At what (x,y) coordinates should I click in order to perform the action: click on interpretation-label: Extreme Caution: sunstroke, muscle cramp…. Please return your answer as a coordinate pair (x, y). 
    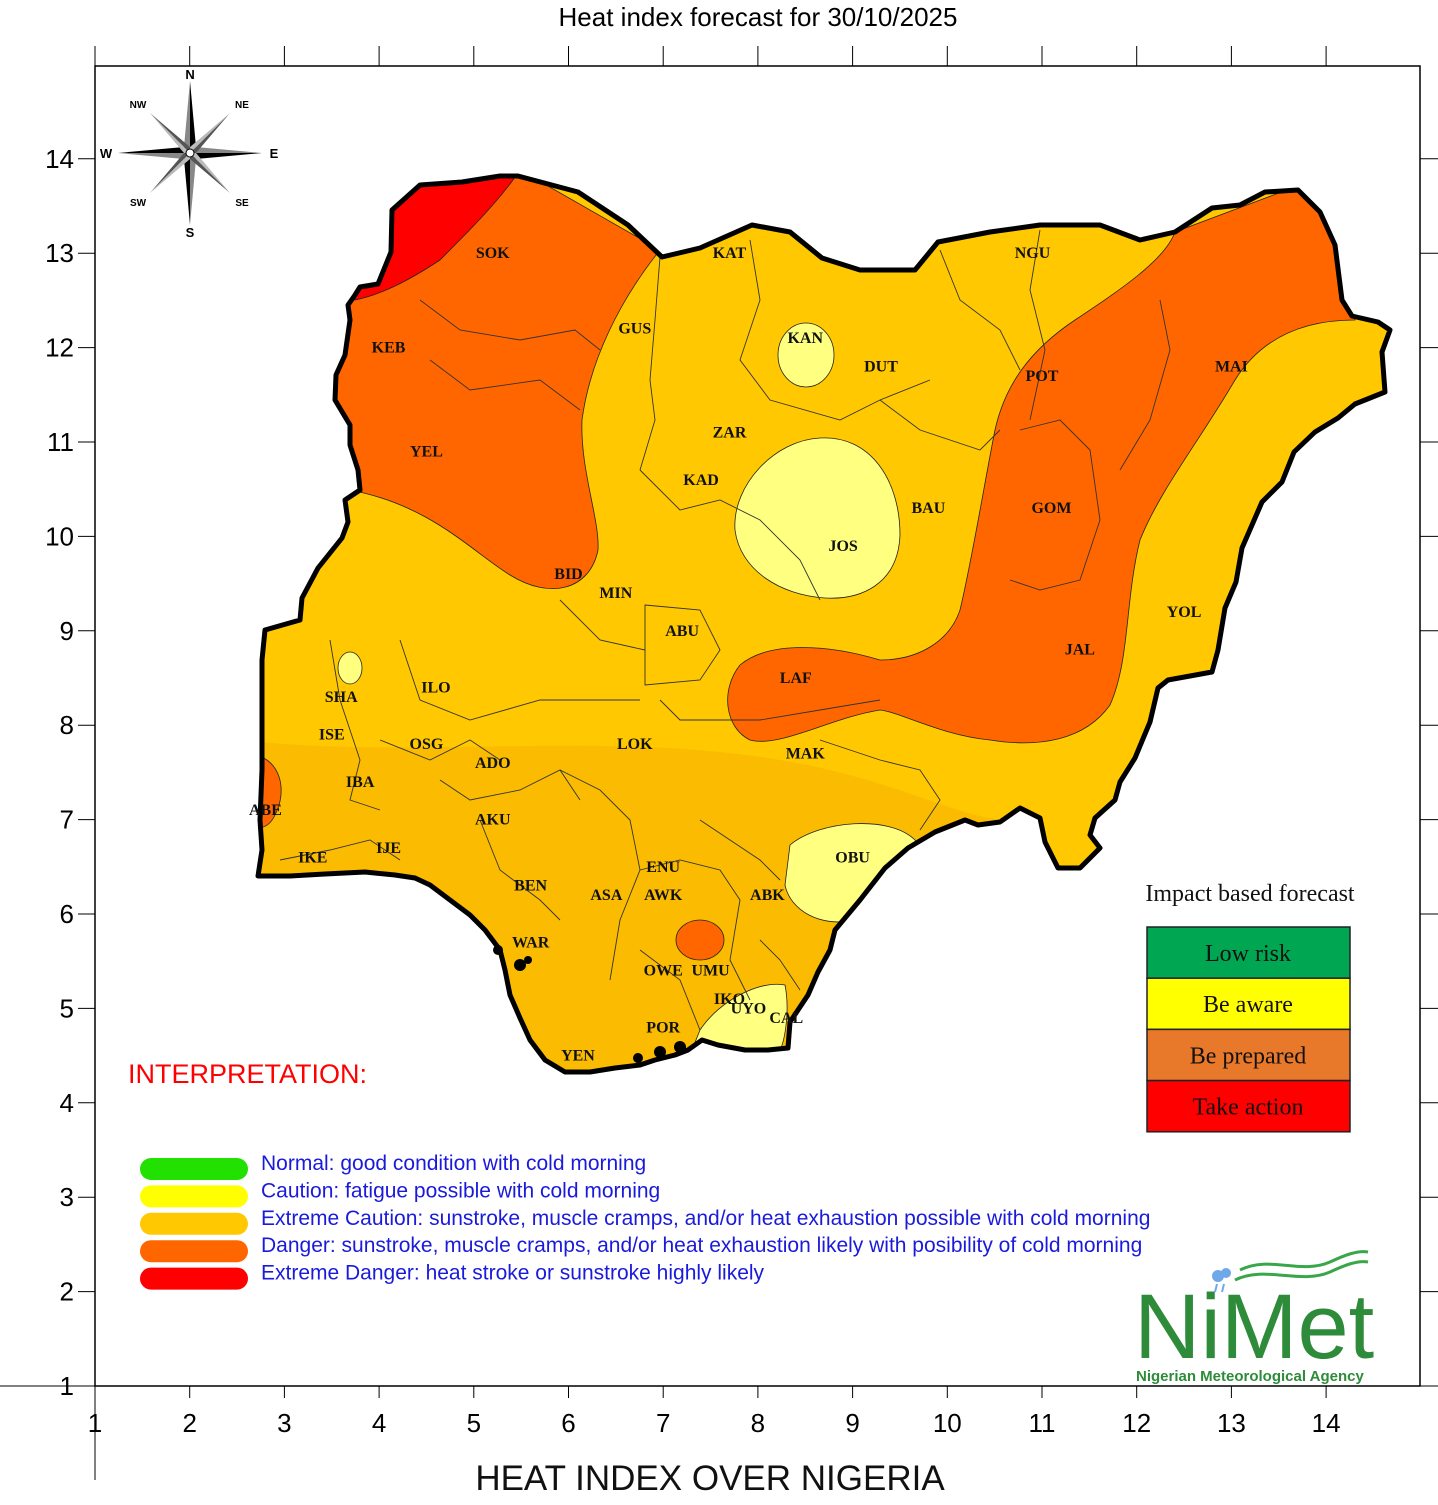
    Looking at the image, I should click on (705, 1218).